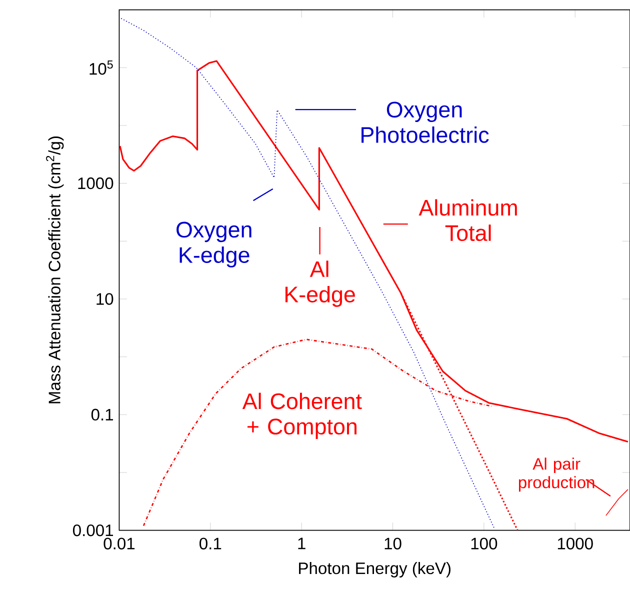  What do you see at coordinates (302, 544) in the screenshot?
I see `x-tick-label: 1` at bounding box center [302, 544].